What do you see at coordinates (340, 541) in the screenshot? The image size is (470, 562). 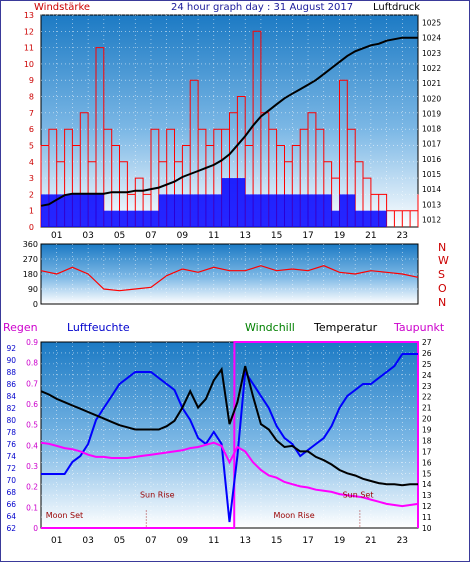 I see `climate-x-tick-label: 19` at bounding box center [340, 541].